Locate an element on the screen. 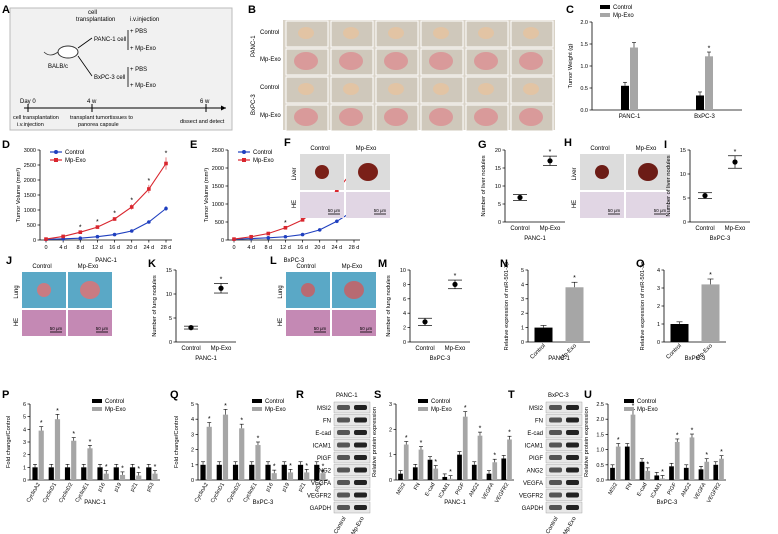  x-tick-label: CyclinA2 is located at coordinates (34, 493).